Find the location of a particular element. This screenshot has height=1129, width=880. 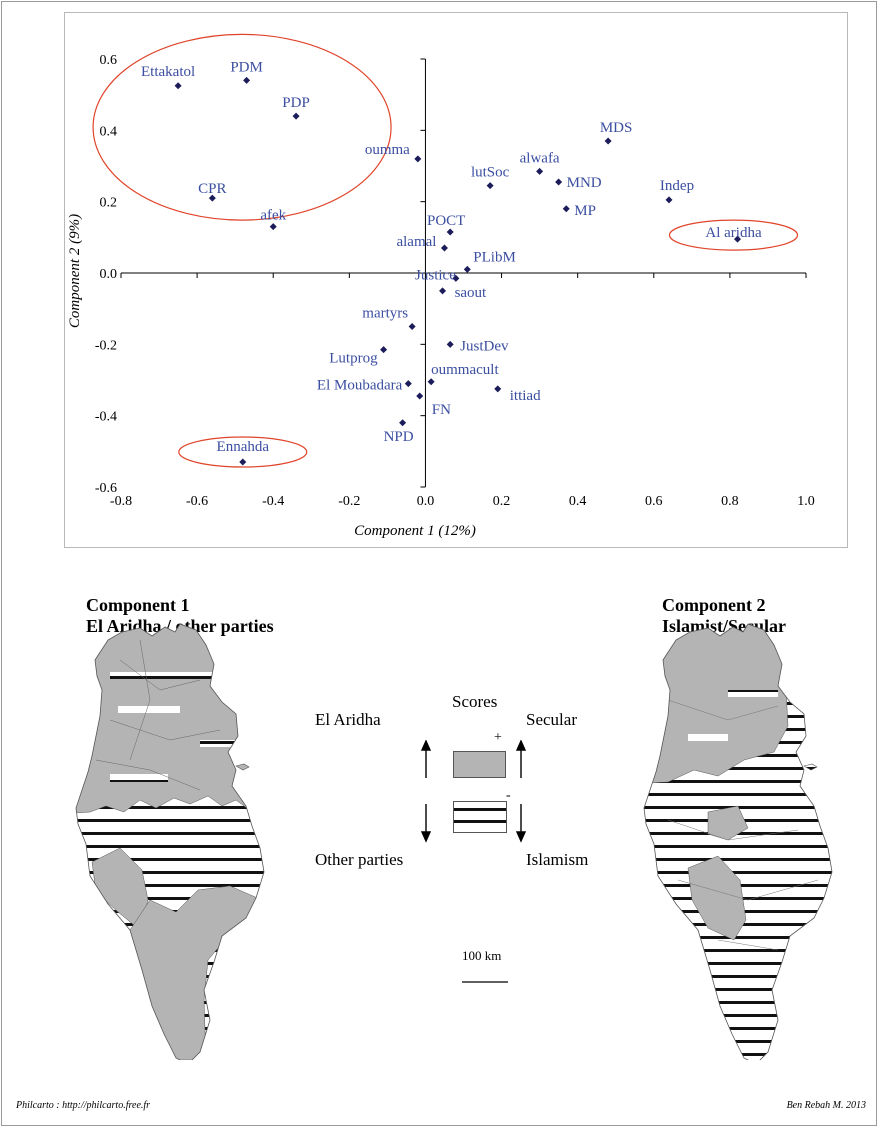

y-tick-label: -0.2 is located at coordinates (106, 345).